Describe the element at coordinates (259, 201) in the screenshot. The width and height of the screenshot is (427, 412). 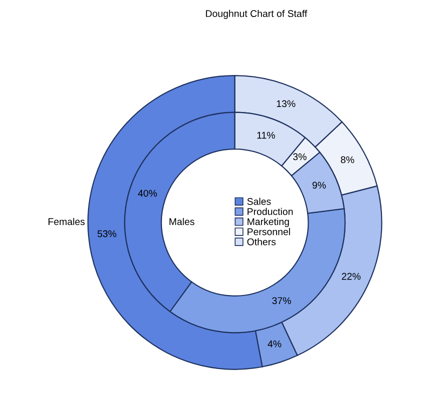
I see `legend-label: Sales` at that location.